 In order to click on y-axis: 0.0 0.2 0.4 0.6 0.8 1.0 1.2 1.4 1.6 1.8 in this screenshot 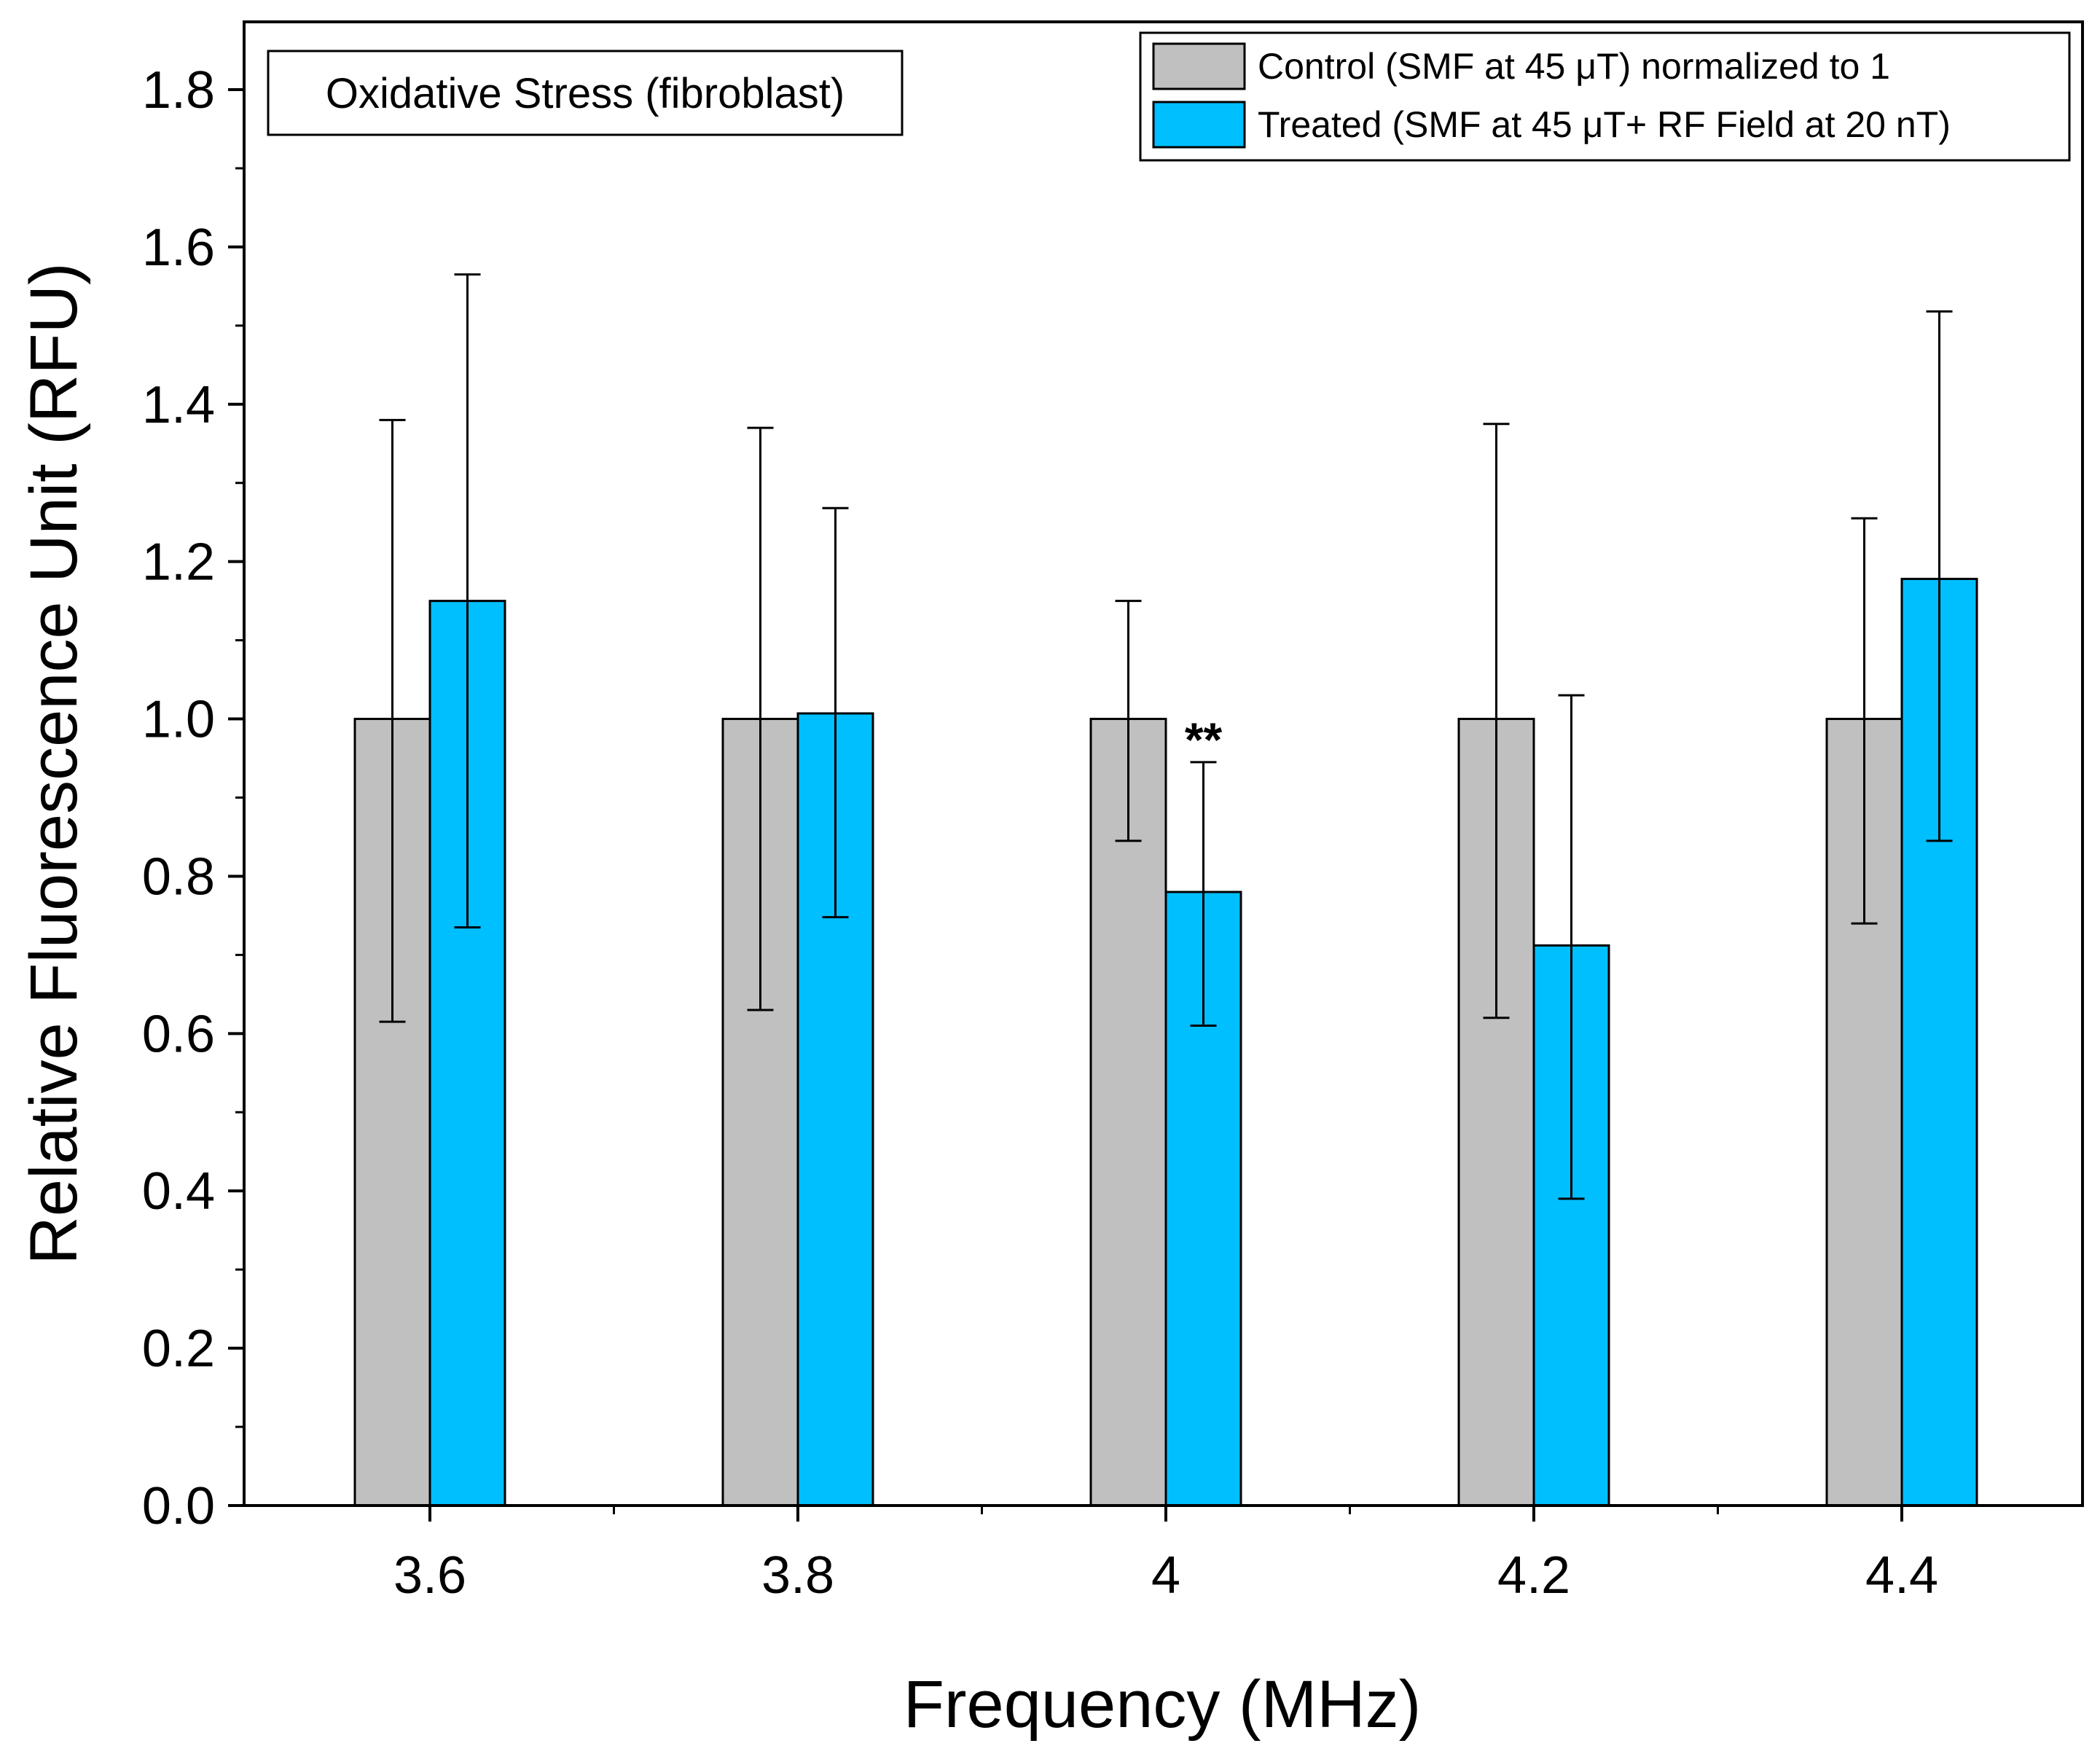, I will do `click(193, 798)`.